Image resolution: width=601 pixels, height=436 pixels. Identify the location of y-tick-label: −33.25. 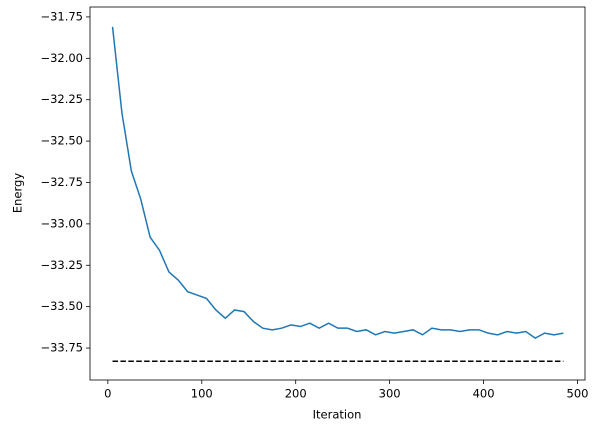
(61, 265).